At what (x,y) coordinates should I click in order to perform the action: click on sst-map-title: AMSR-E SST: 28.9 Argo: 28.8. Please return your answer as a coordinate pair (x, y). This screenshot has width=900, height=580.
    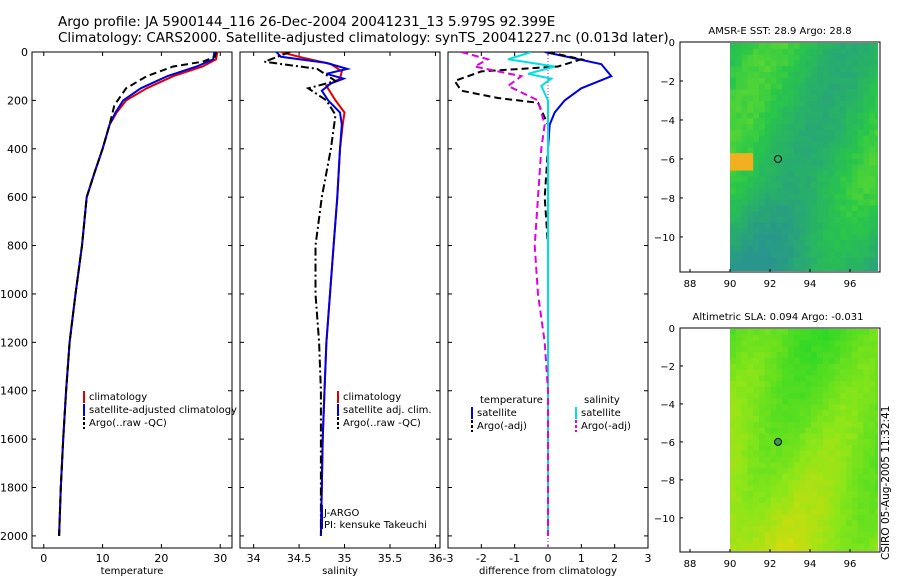
    Looking at the image, I should click on (779, 31).